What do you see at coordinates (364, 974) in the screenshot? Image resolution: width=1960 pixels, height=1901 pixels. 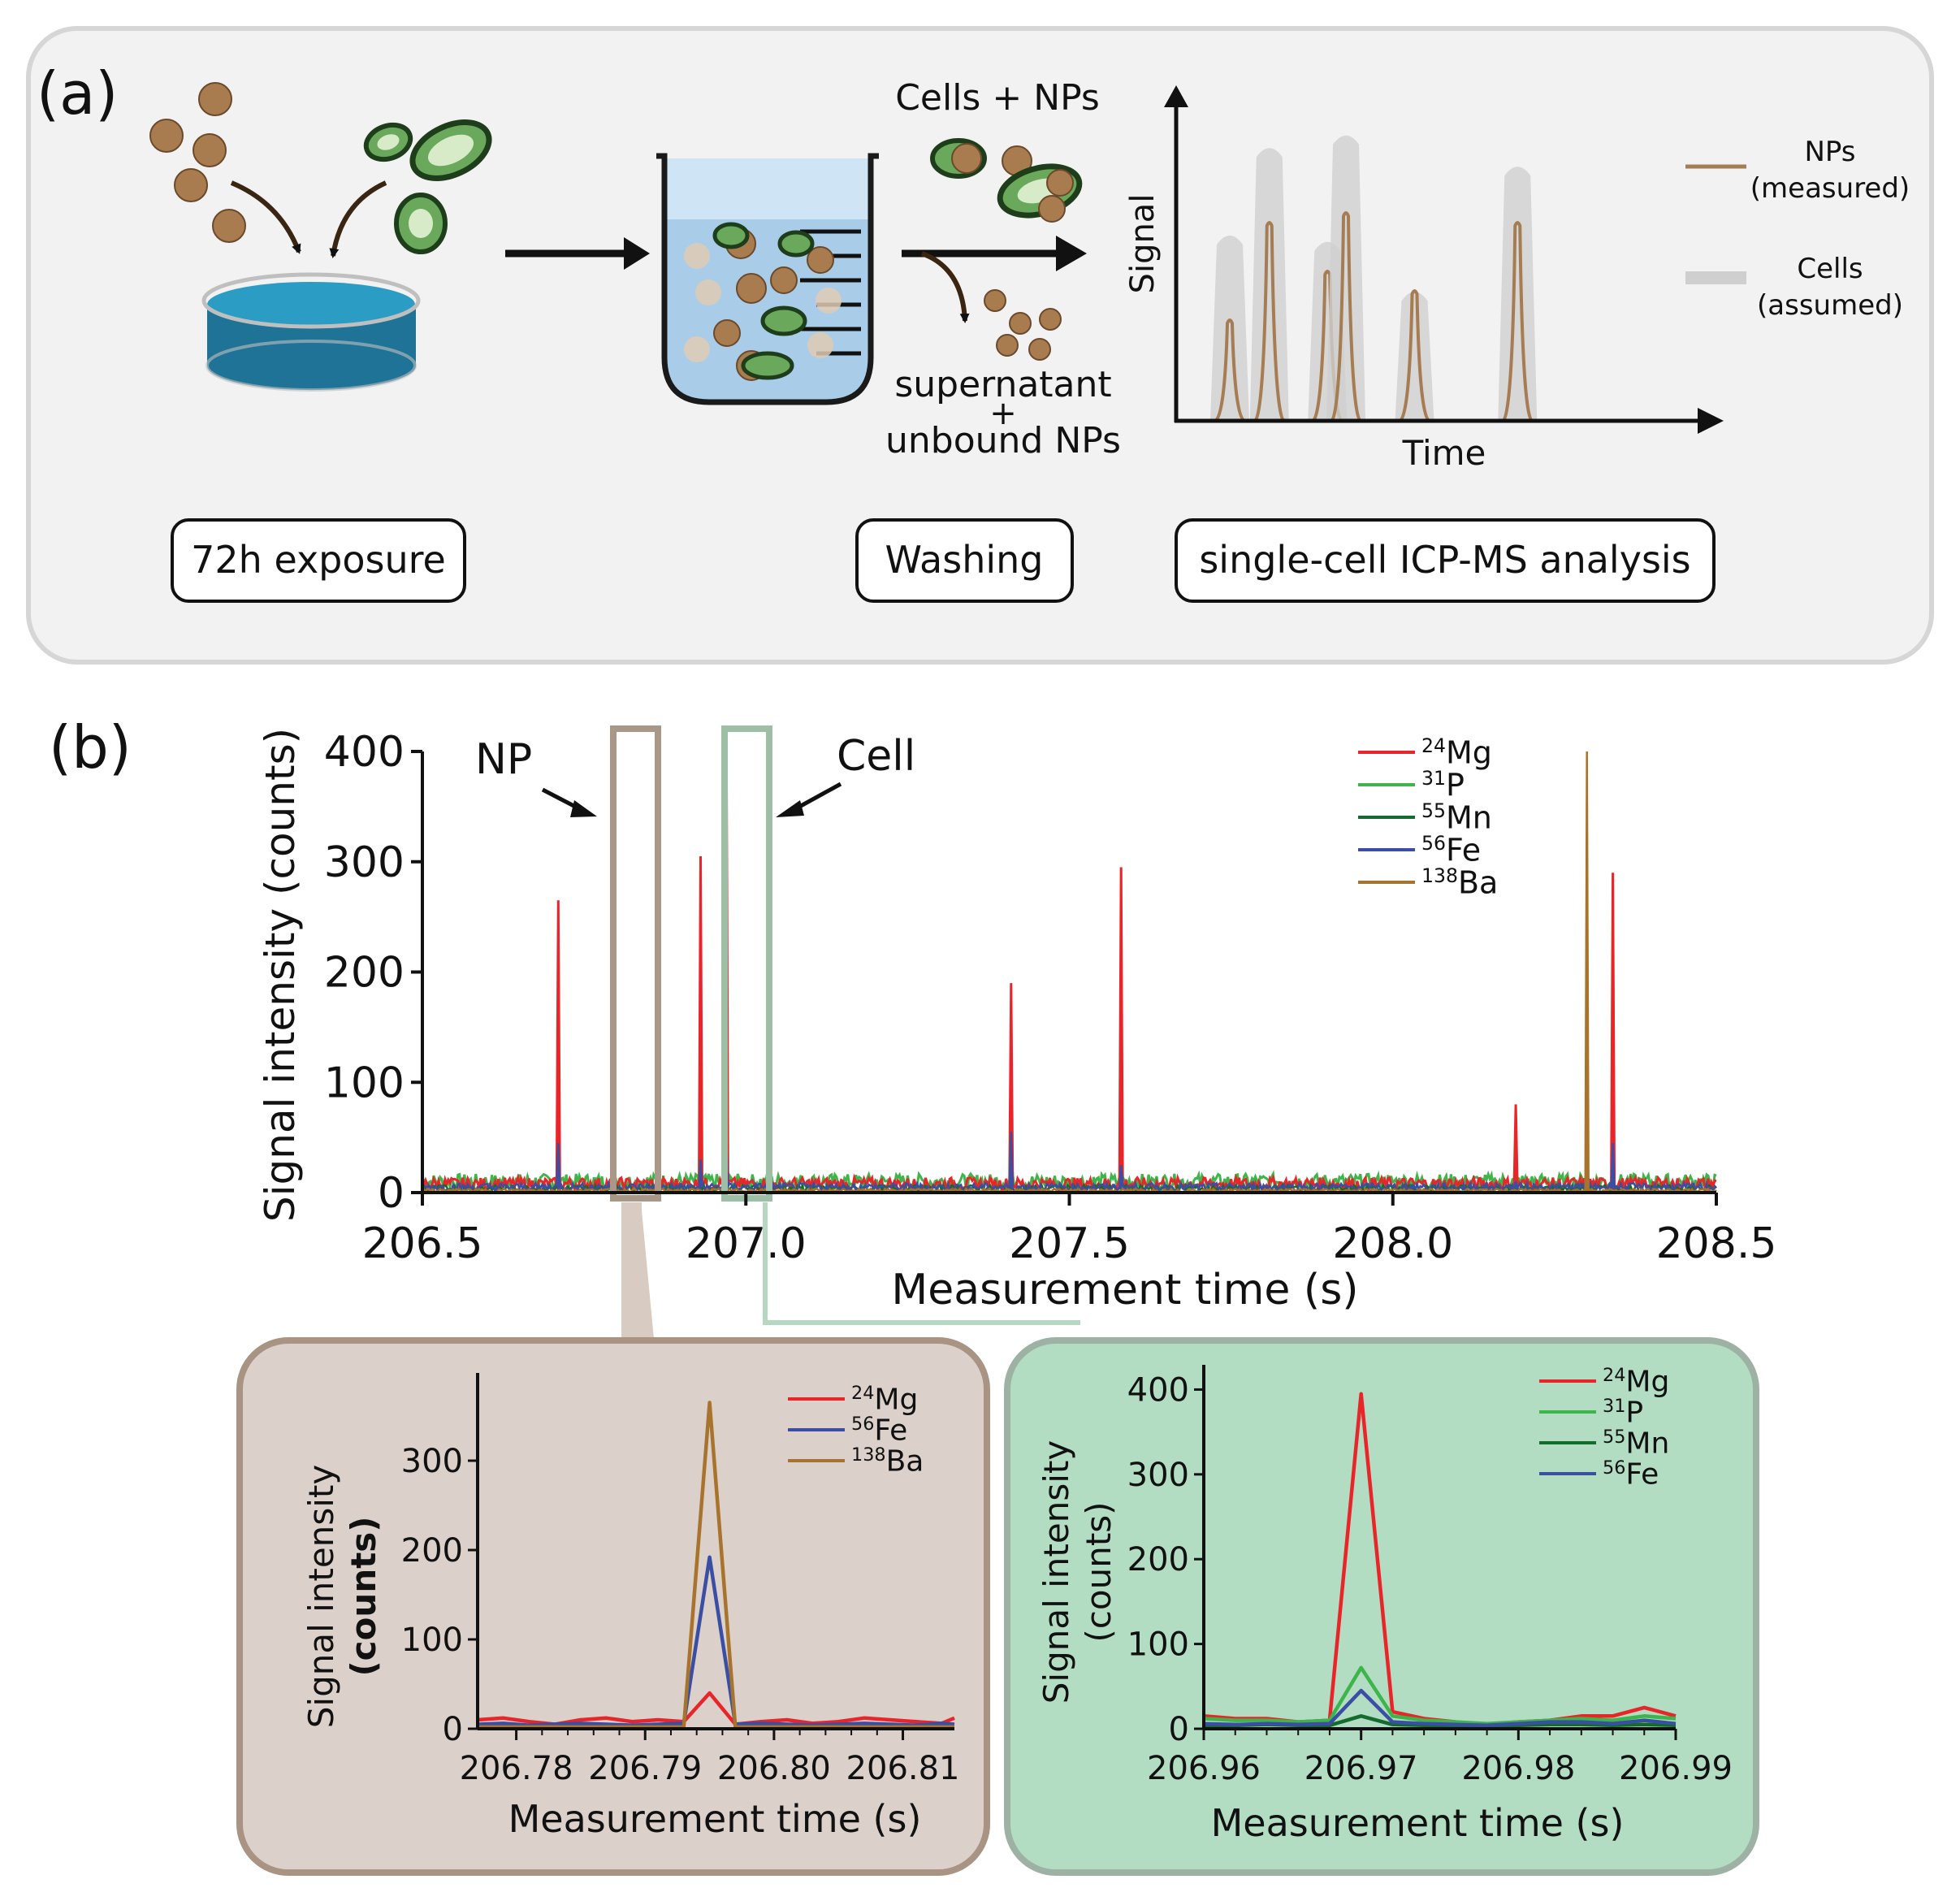 I see `main-ytick-label: 200` at bounding box center [364, 974].